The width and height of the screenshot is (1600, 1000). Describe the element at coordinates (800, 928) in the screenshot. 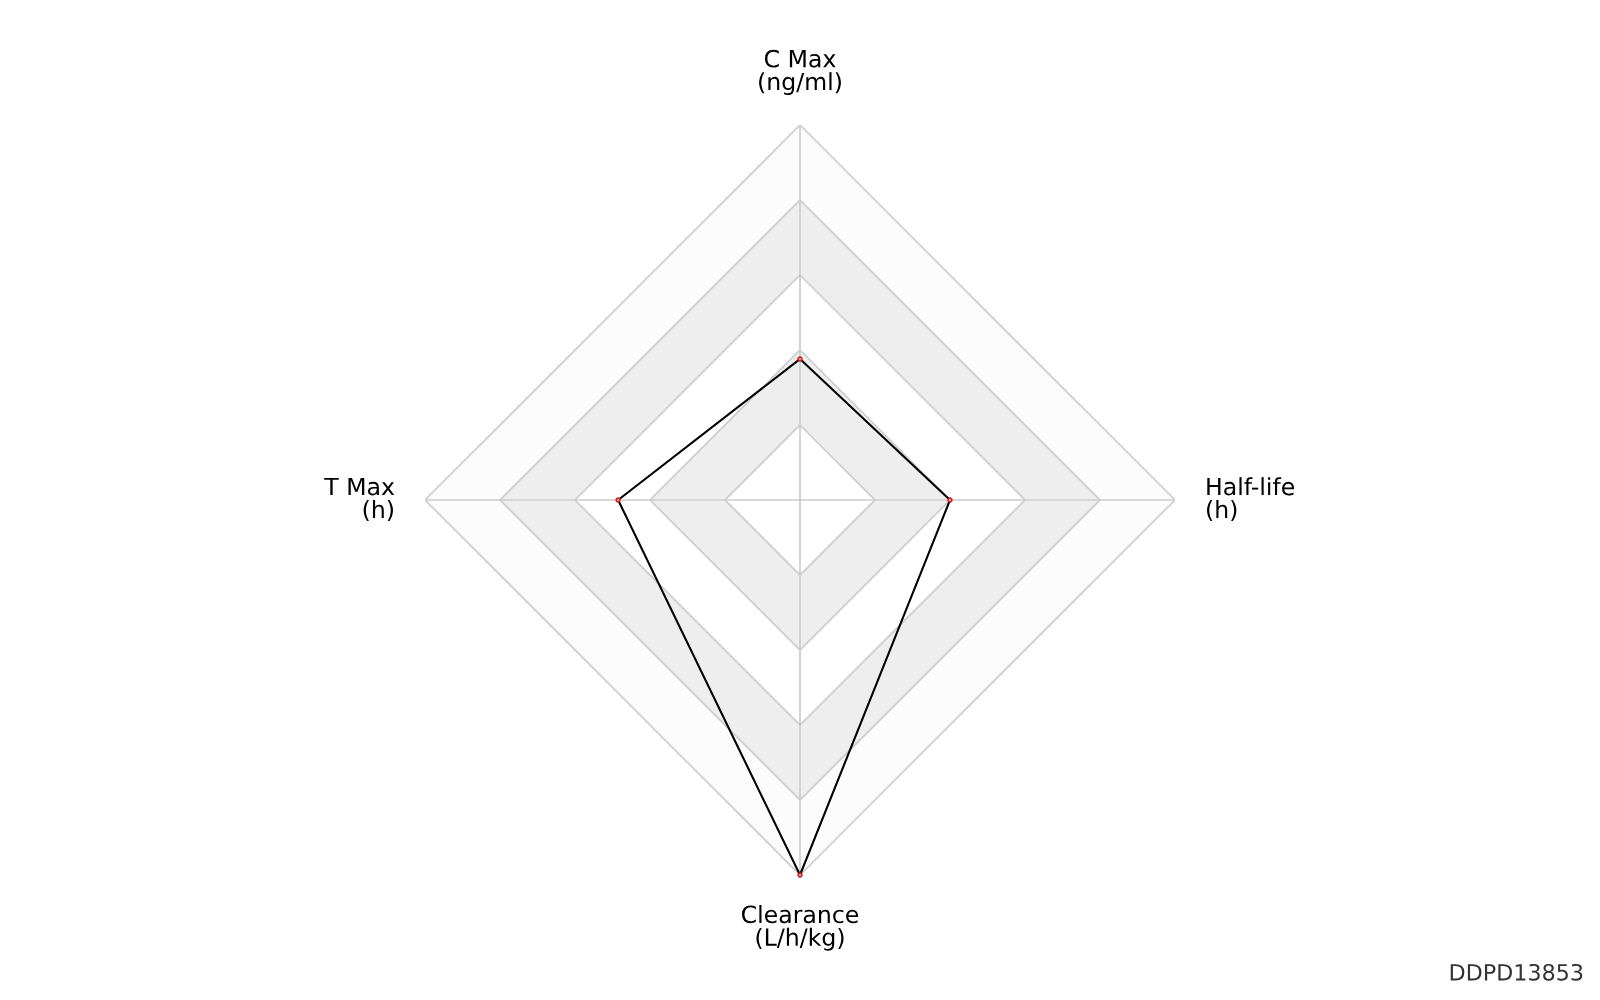

I see `spoke-label: Clearance (L/h/kg)` at that location.